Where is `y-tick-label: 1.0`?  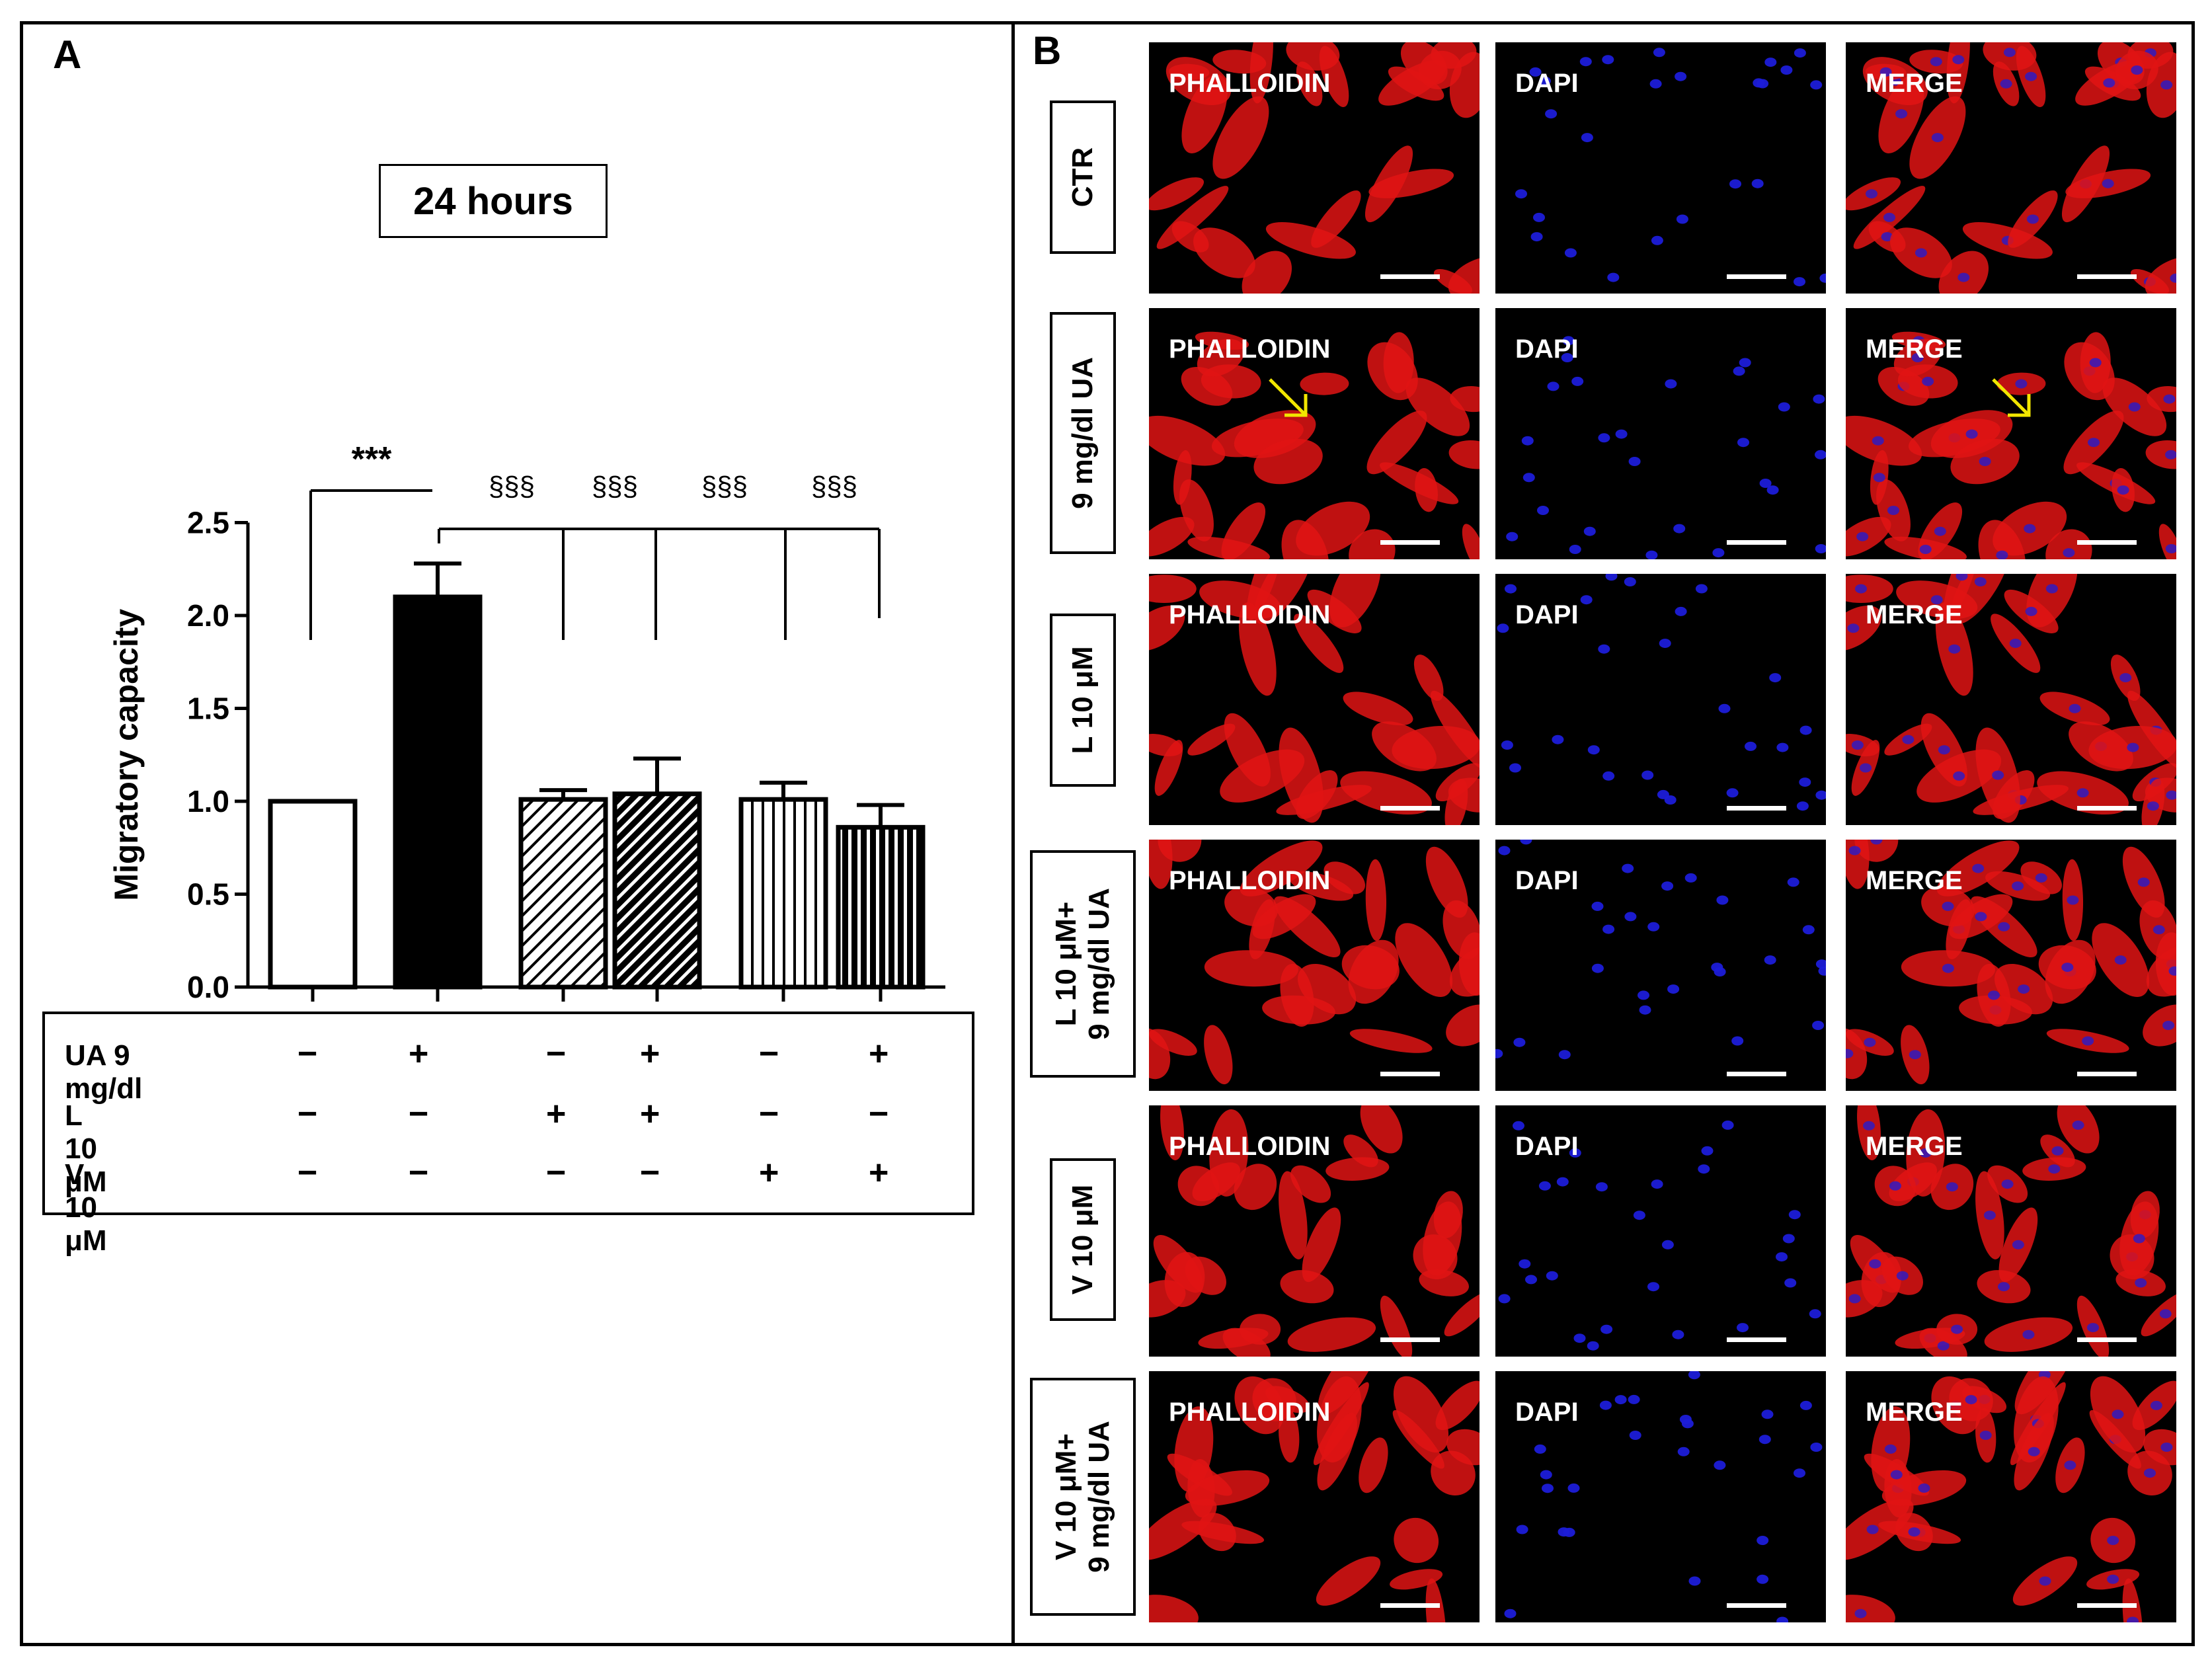
y-tick-label: 1.0 is located at coordinates (208, 801).